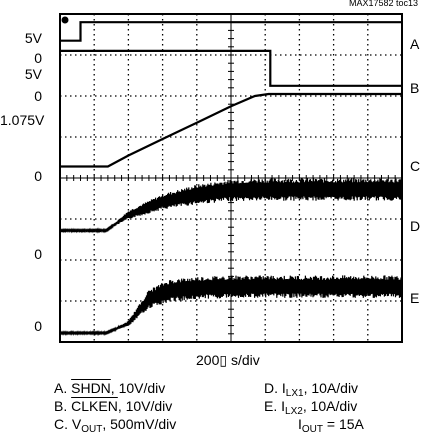 The width and height of the screenshot is (422, 446). What do you see at coordinates (383, 4) in the screenshot?
I see `figure-tag: MAX17582 toc13` at bounding box center [383, 4].